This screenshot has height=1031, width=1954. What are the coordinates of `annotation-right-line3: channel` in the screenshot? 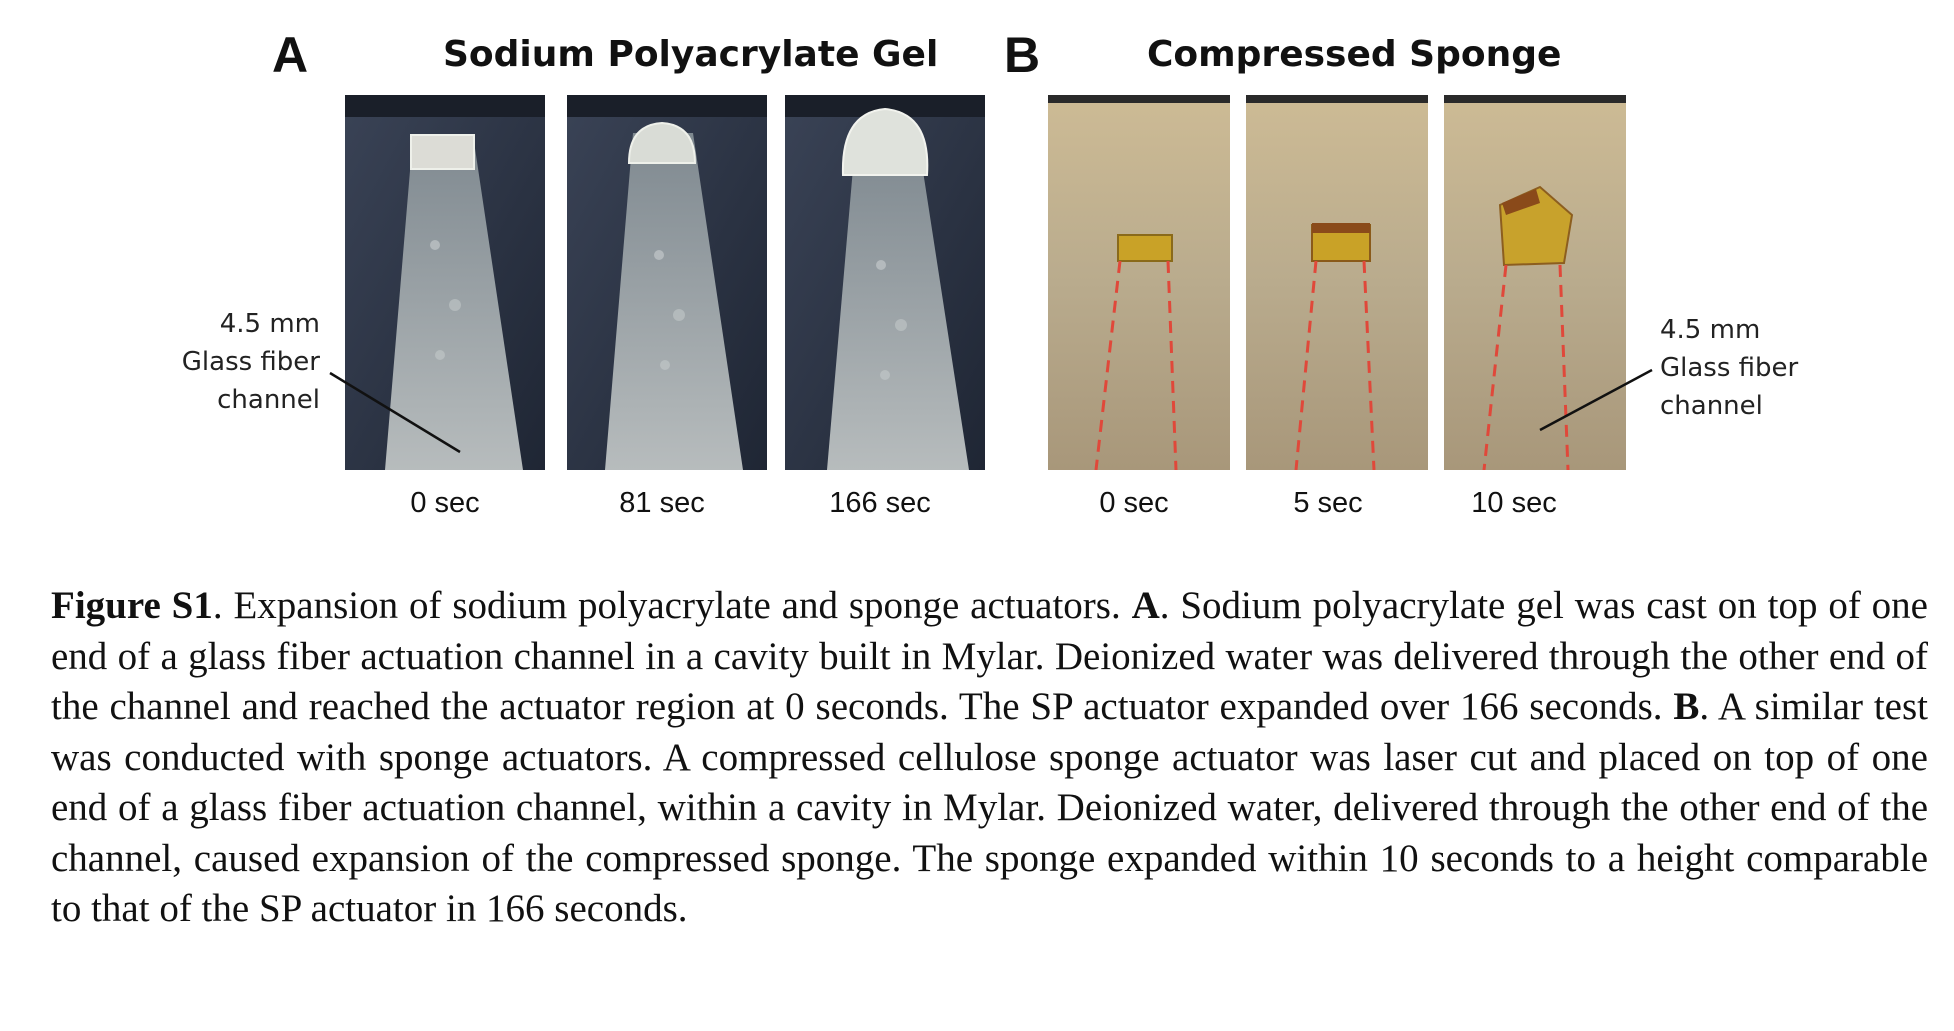 It's located at (1711, 406).